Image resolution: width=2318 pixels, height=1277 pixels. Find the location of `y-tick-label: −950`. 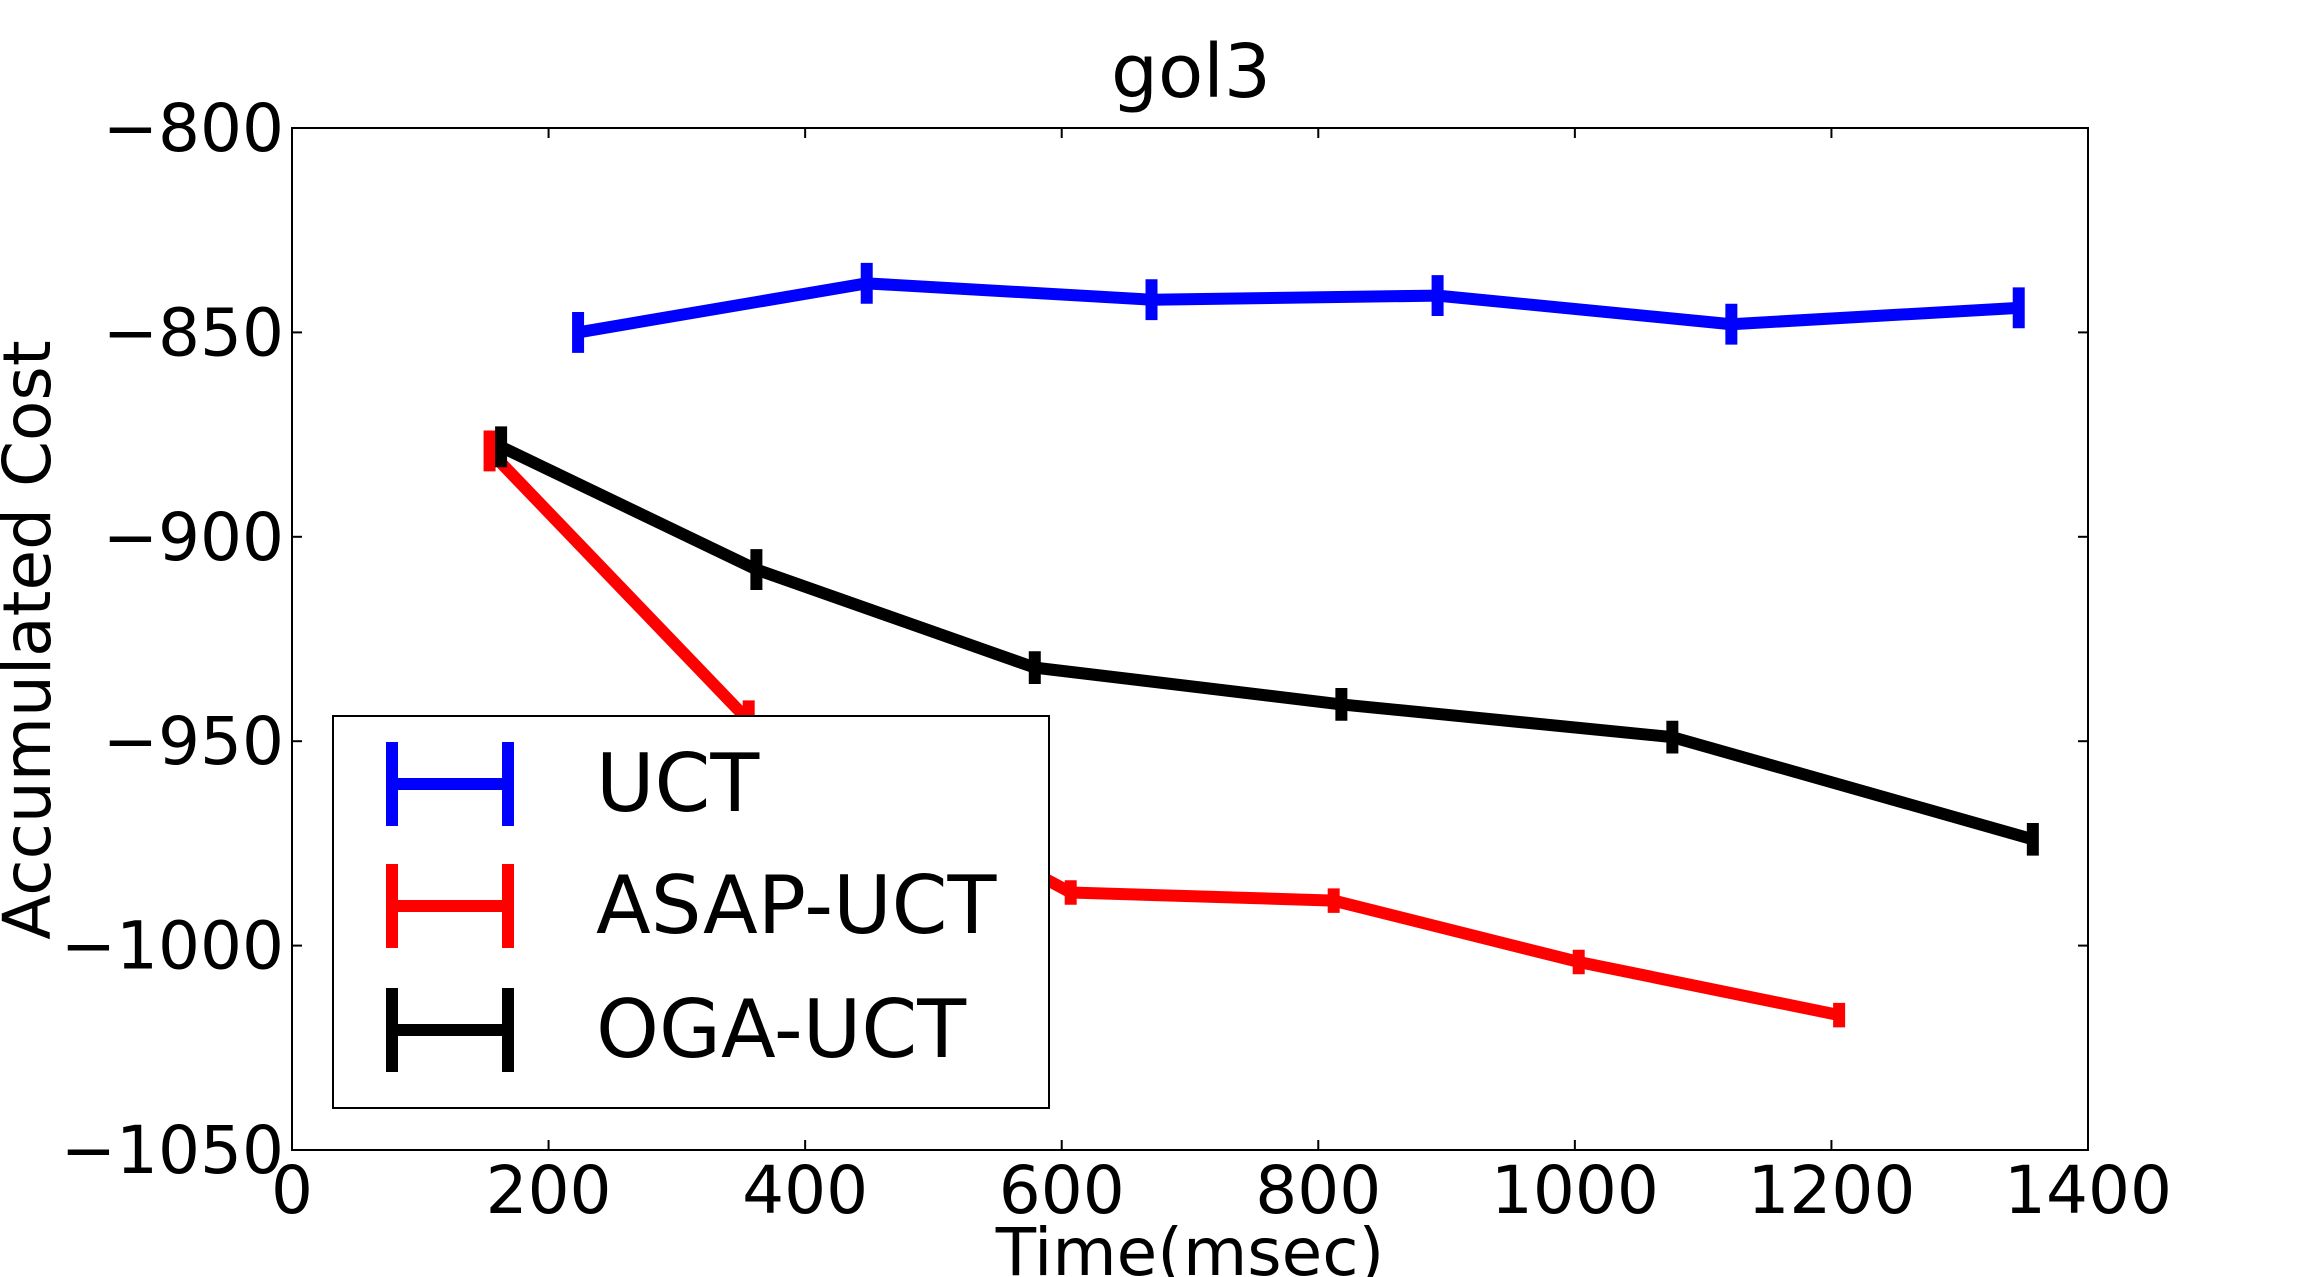

y-tick-label: −950 is located at coordinates (193, 741).